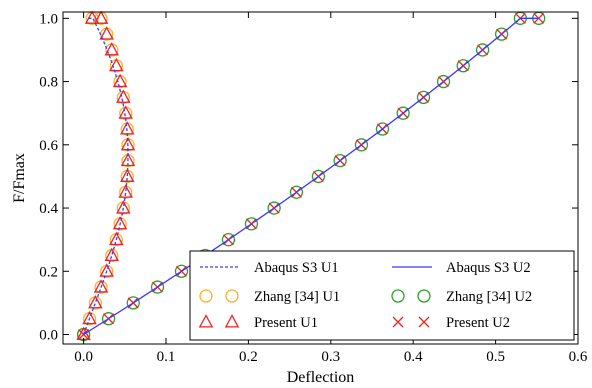 This screenshot has width=592, height=388. Describe the element at coordinates (286, 323) in the screenshot. I see `legend-label: Present U1` at that location.